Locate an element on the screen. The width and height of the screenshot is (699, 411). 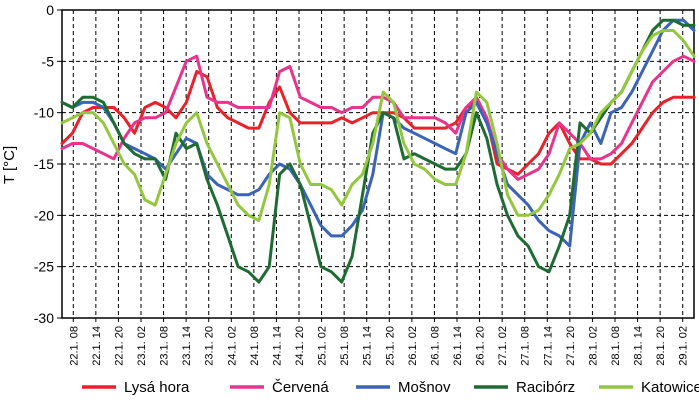
x-tick-label: 26.1. 08 is located at coordinates (435, 346).